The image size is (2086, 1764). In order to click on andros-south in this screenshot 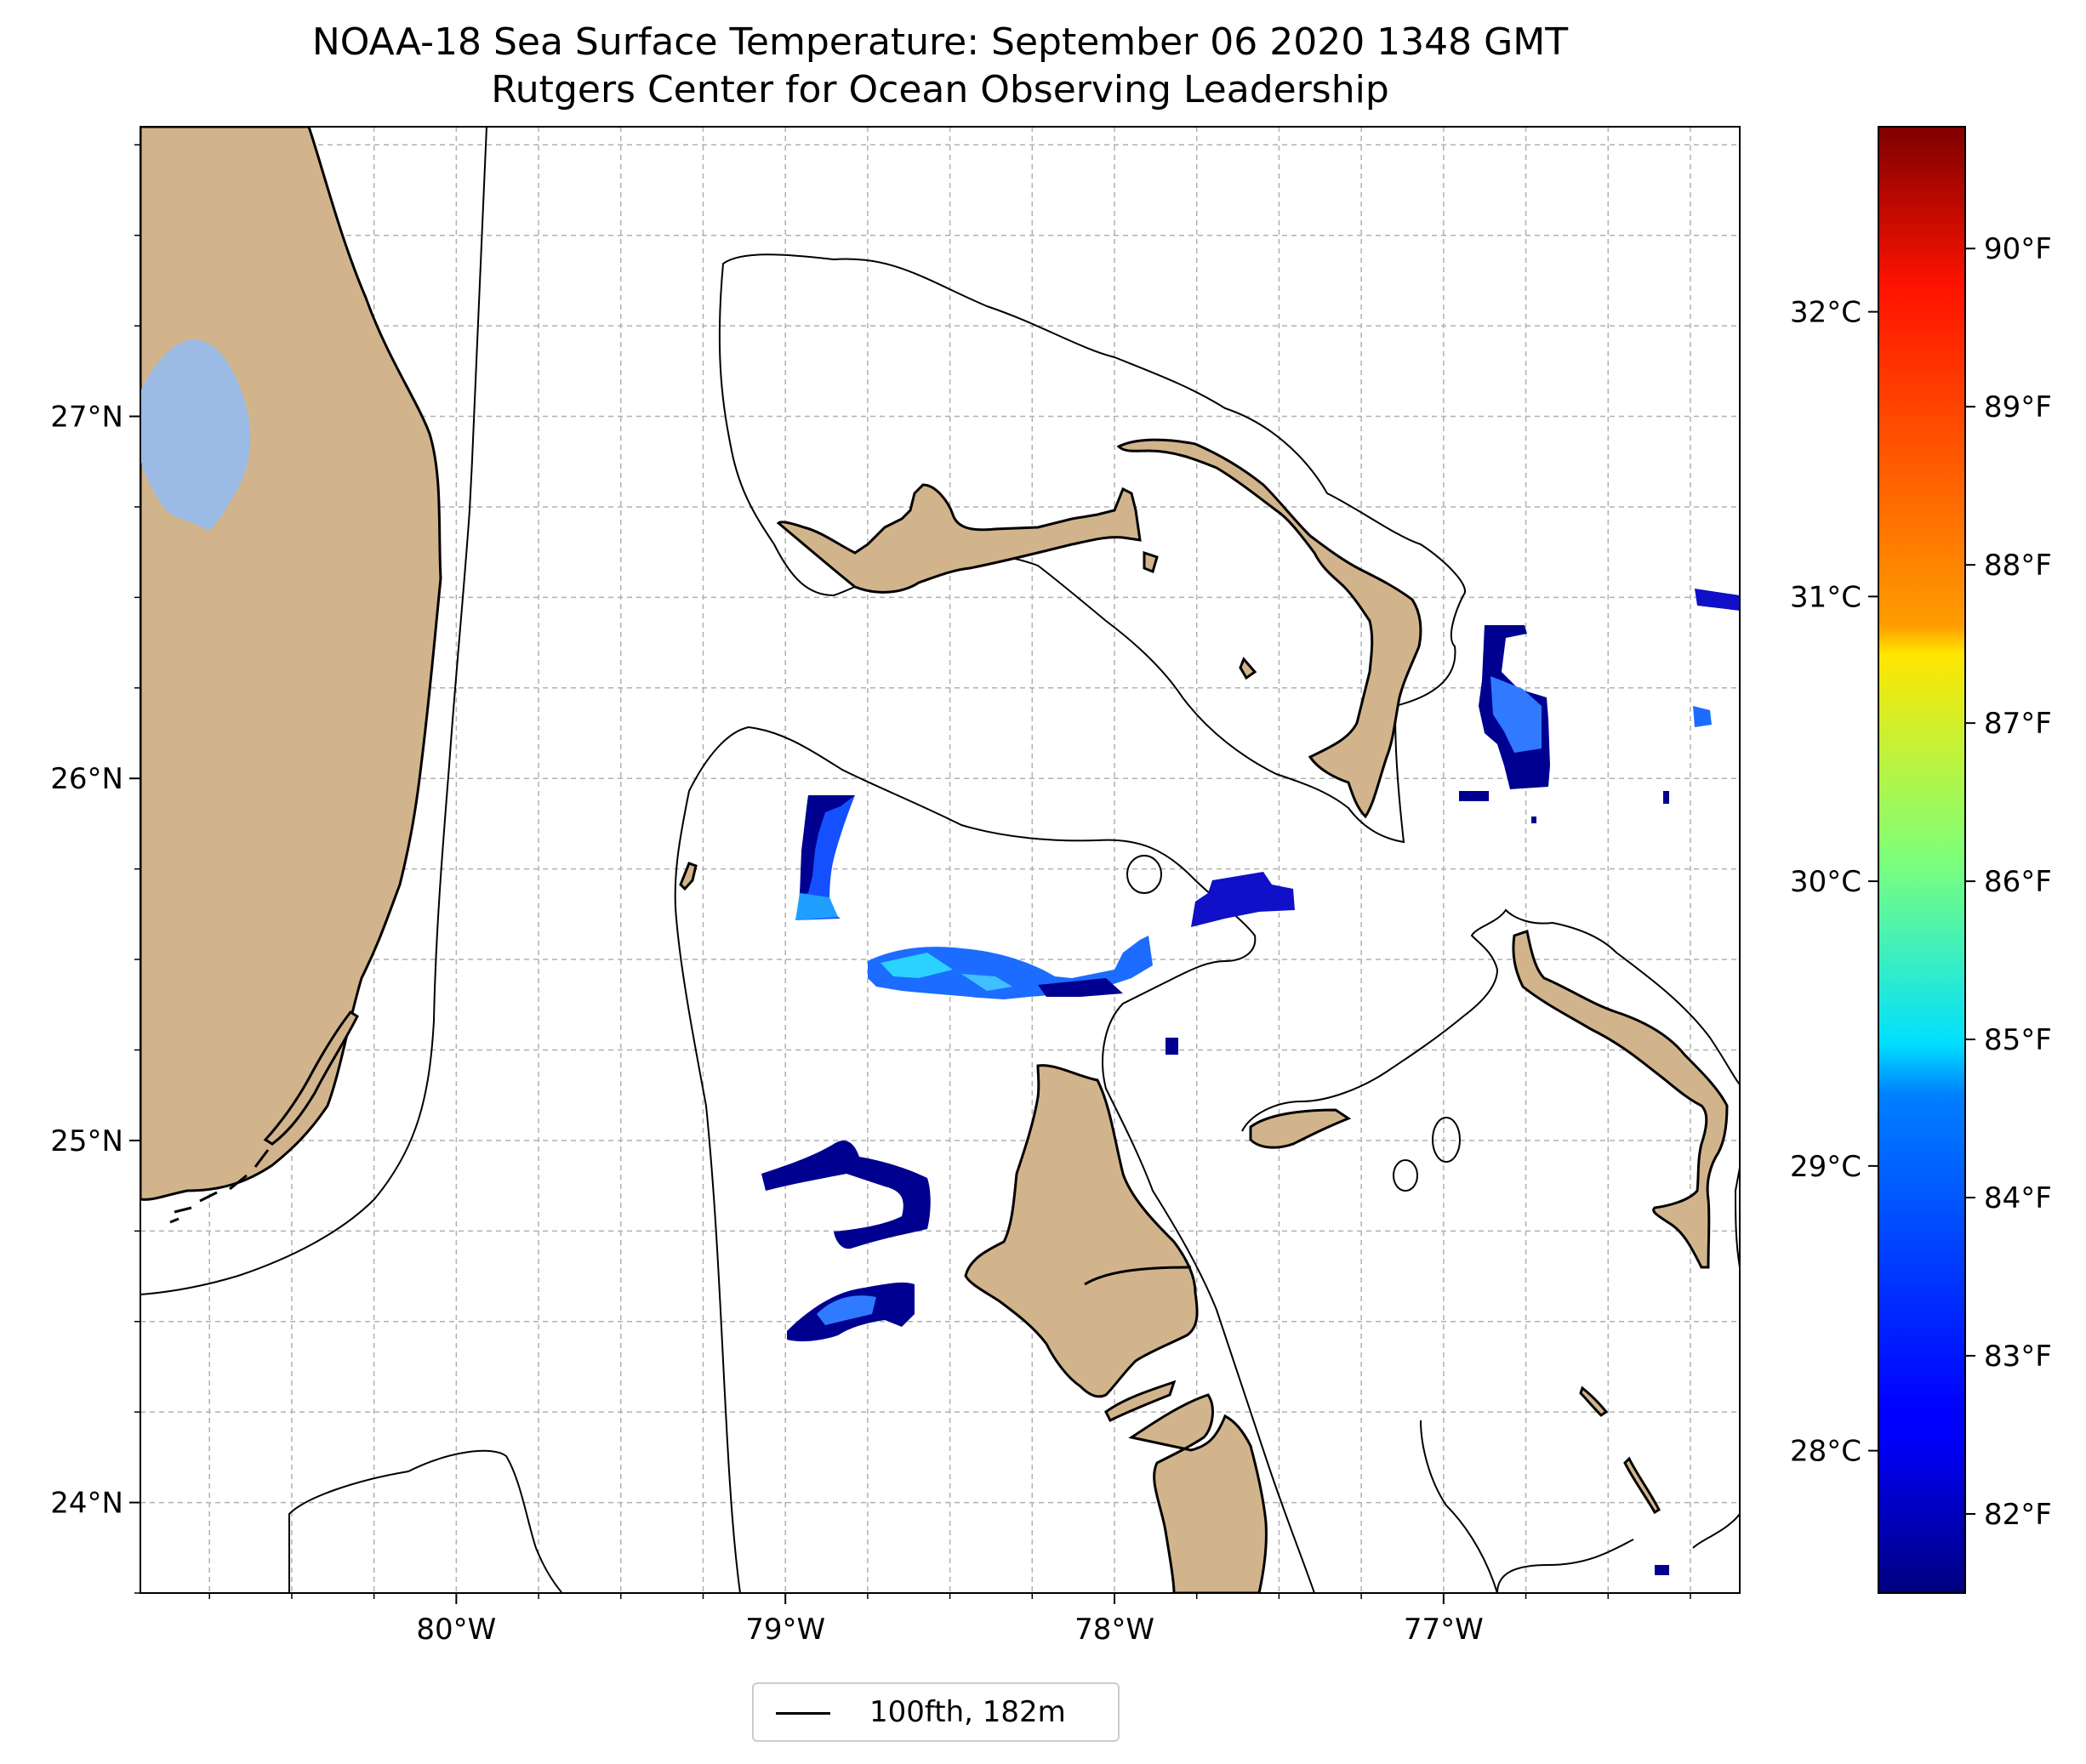, I will do `click(1198, 1493)`.